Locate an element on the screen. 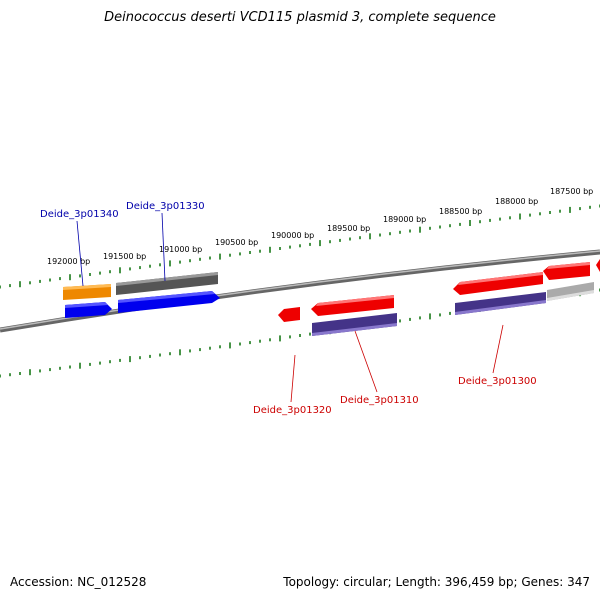 Image resolution: width=600 pixels, height=600 pixels. scale-label-190500: 190500 bp is located at coordinates (236, 242).